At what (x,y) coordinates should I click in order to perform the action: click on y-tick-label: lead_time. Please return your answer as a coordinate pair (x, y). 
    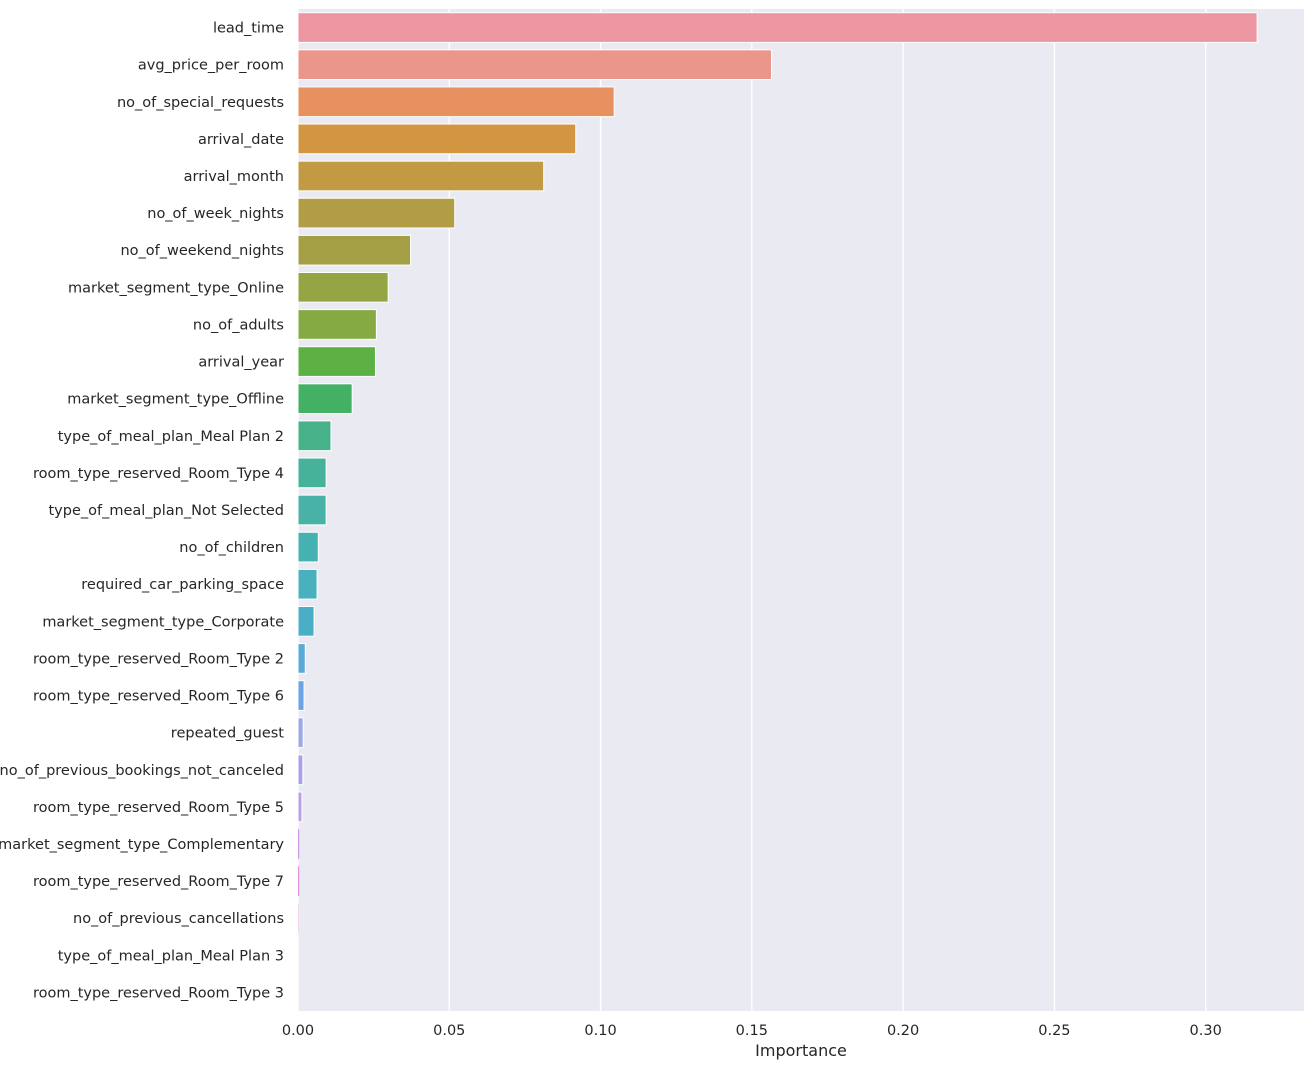
    Looking at the image, I should click on (248, 29).